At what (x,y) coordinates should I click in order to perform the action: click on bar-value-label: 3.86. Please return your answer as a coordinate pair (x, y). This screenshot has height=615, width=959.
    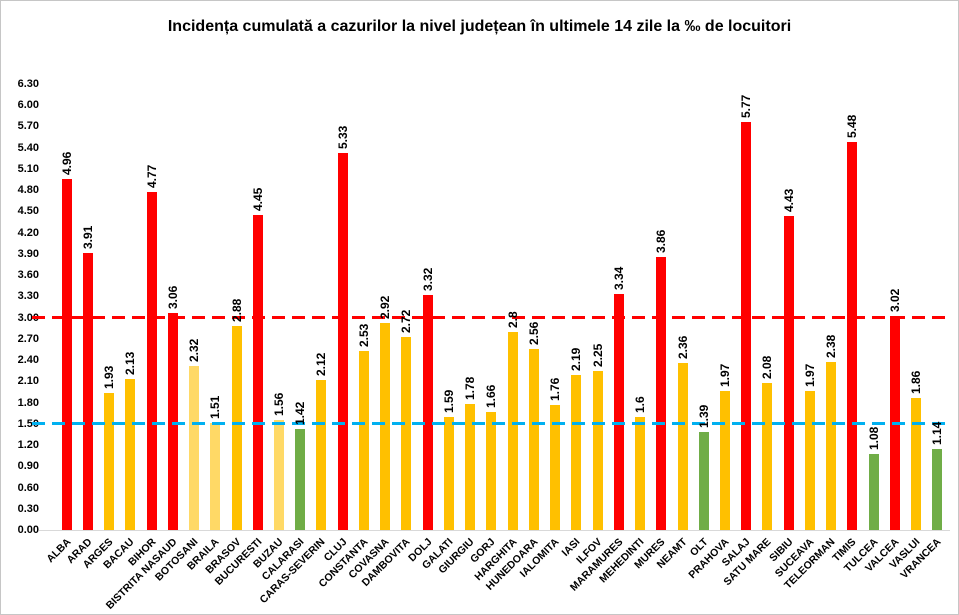
    Looking at the image, I should click on (661, 241).